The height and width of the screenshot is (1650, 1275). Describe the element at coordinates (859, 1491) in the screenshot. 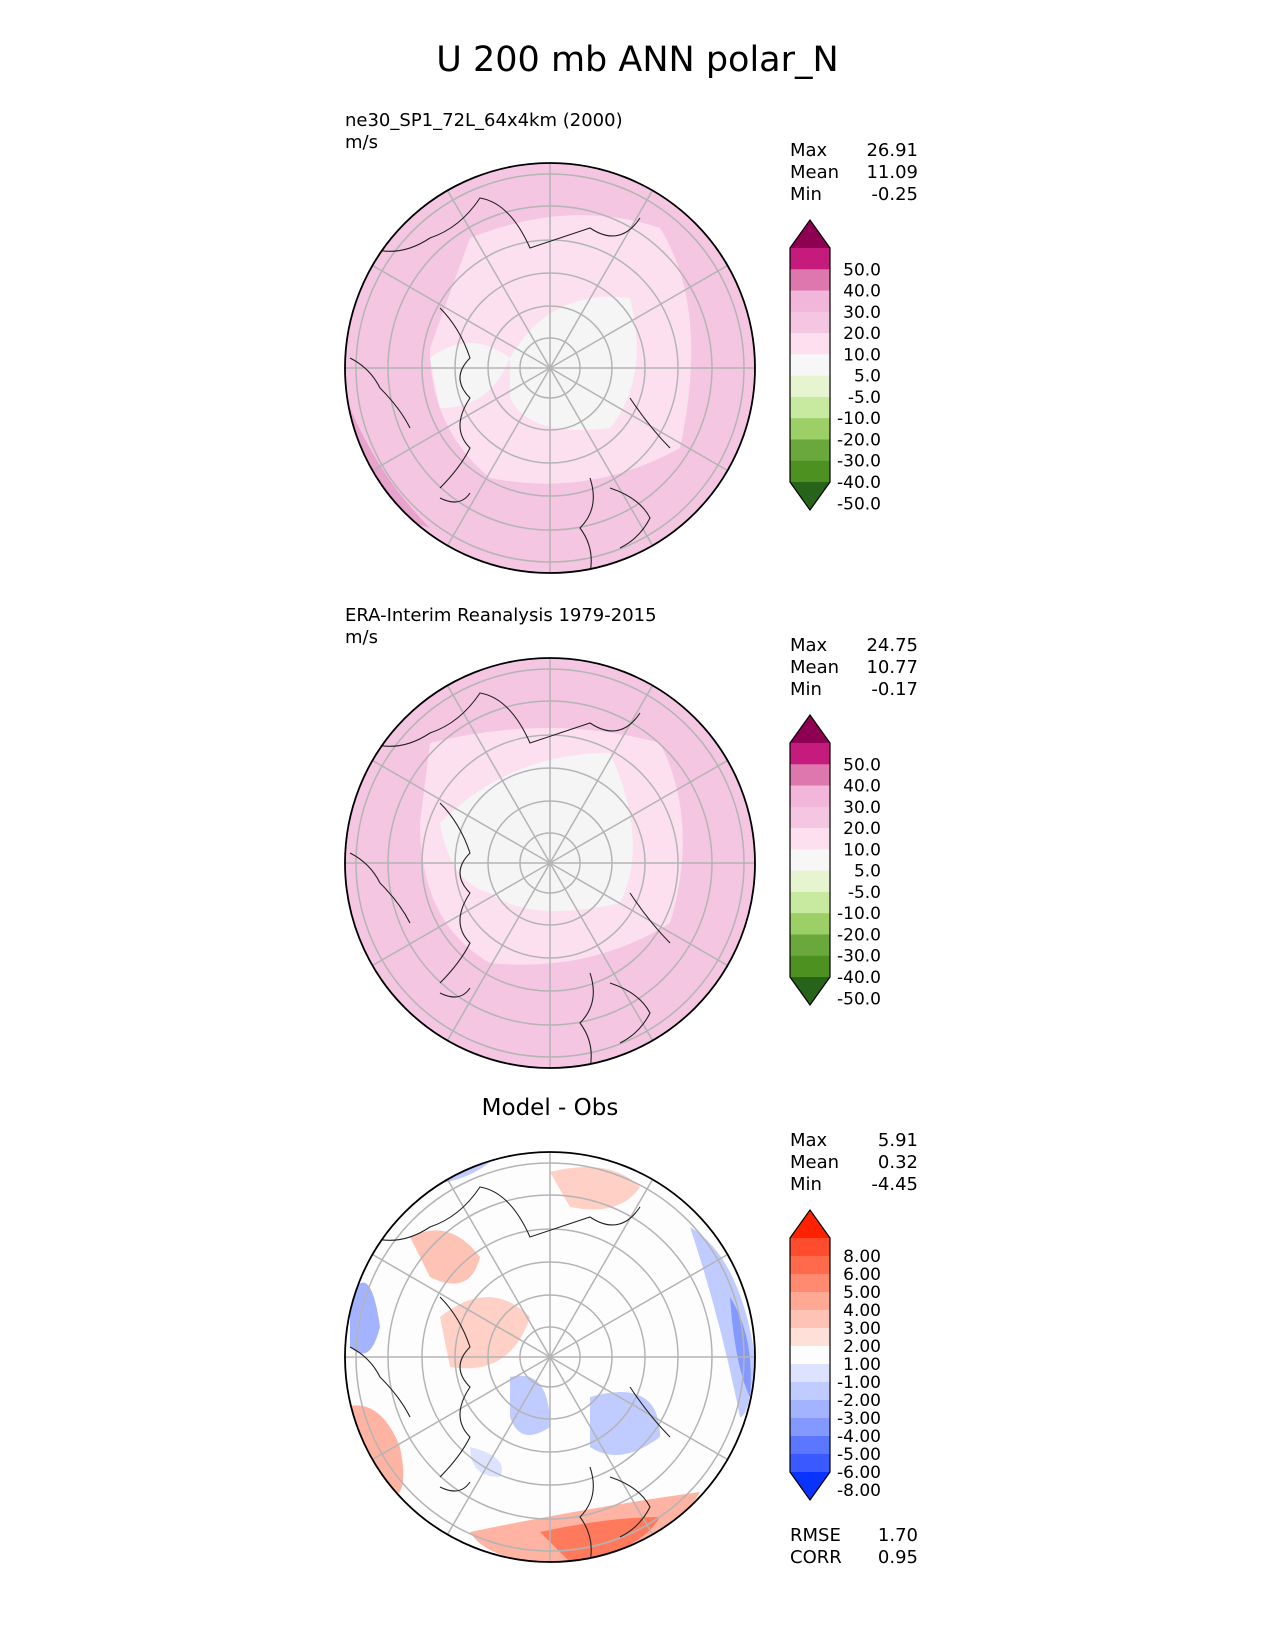

I see `colorbar-tick-label: -8.00` at that location.